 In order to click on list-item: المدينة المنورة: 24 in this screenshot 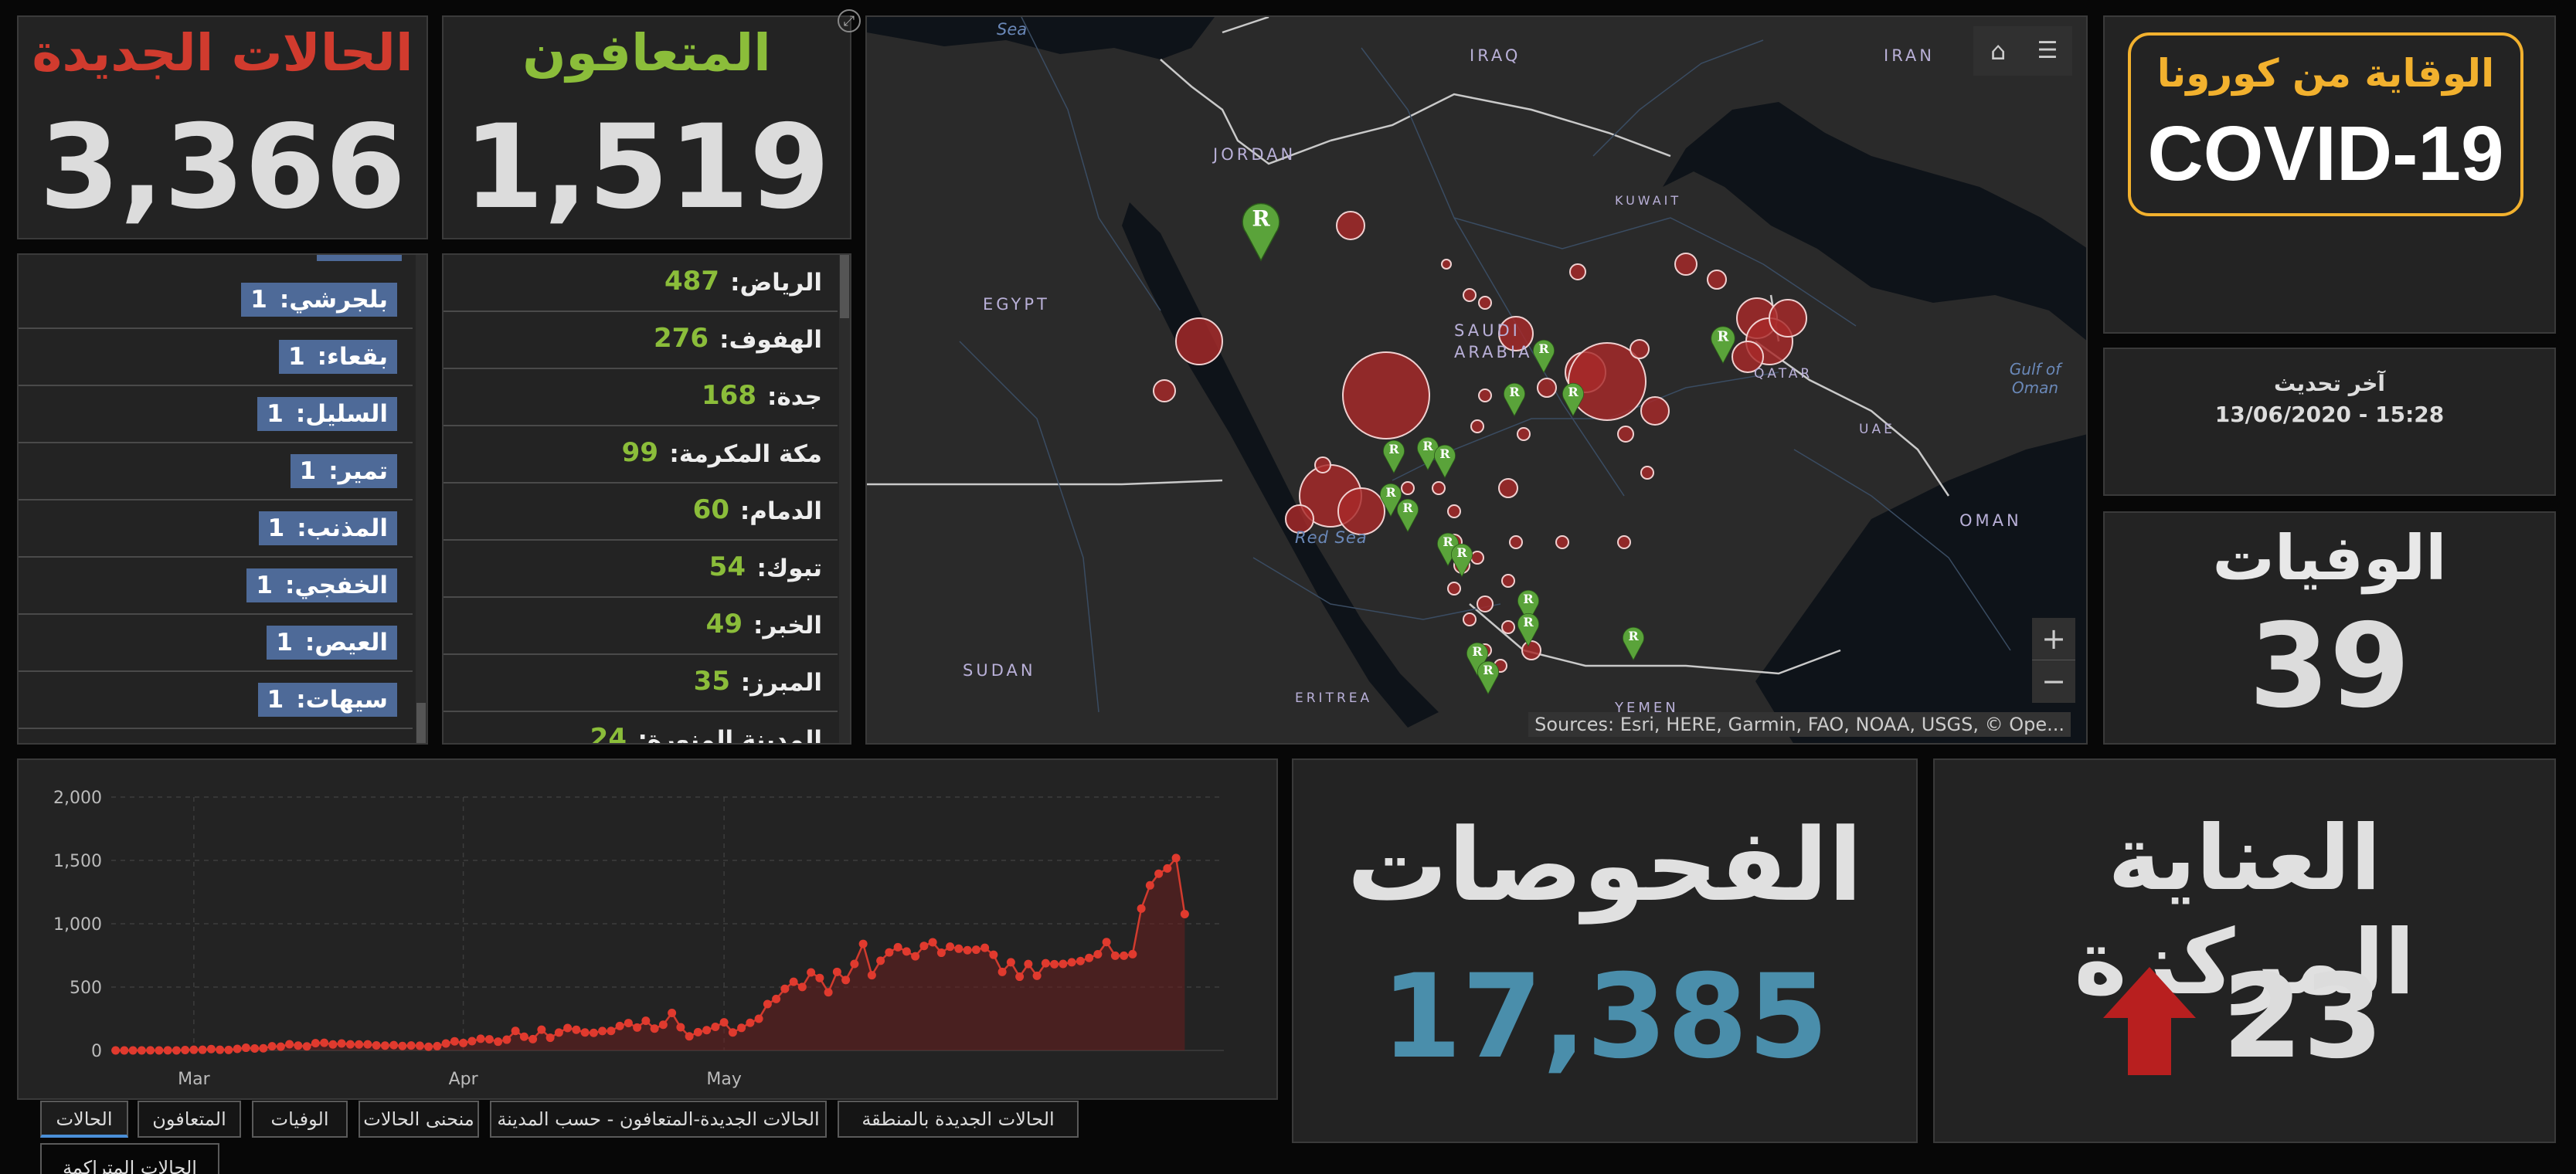, I will do `click(640, 727)`.